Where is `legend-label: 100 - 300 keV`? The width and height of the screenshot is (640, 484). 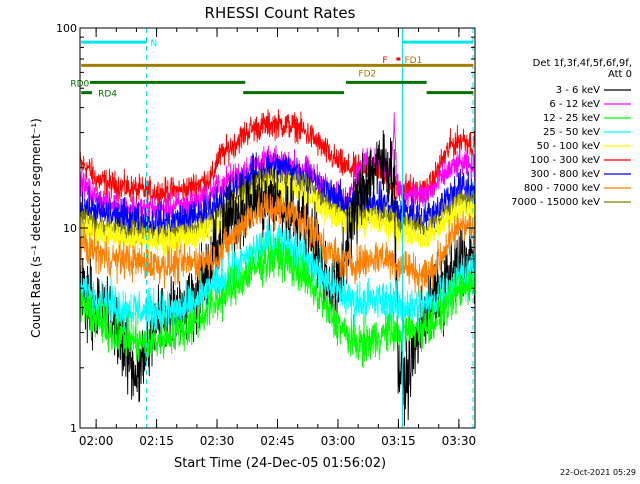
legend-label: 100 - 300 keV is located at coordinates (565, 160).